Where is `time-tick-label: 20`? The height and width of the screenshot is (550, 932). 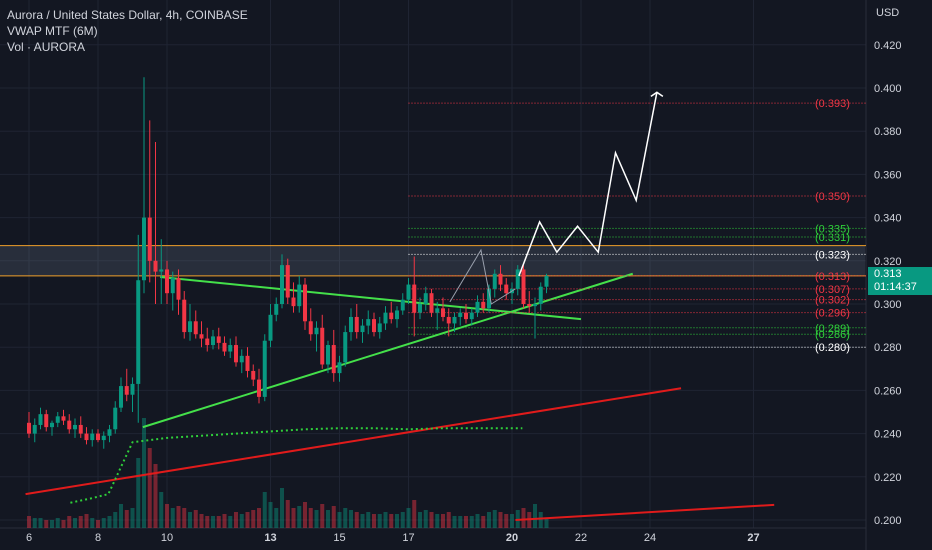 time-tick-label: 20 is located at coordinates (512, 538).